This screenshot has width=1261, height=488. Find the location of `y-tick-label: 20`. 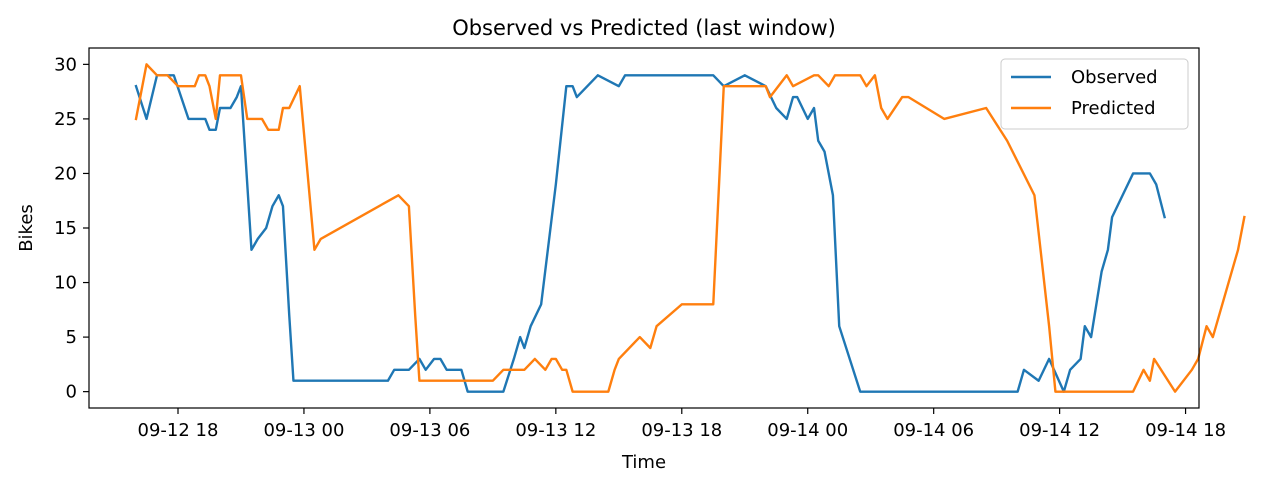

y-tick-label: 20 is located at coordinates (65, 173).